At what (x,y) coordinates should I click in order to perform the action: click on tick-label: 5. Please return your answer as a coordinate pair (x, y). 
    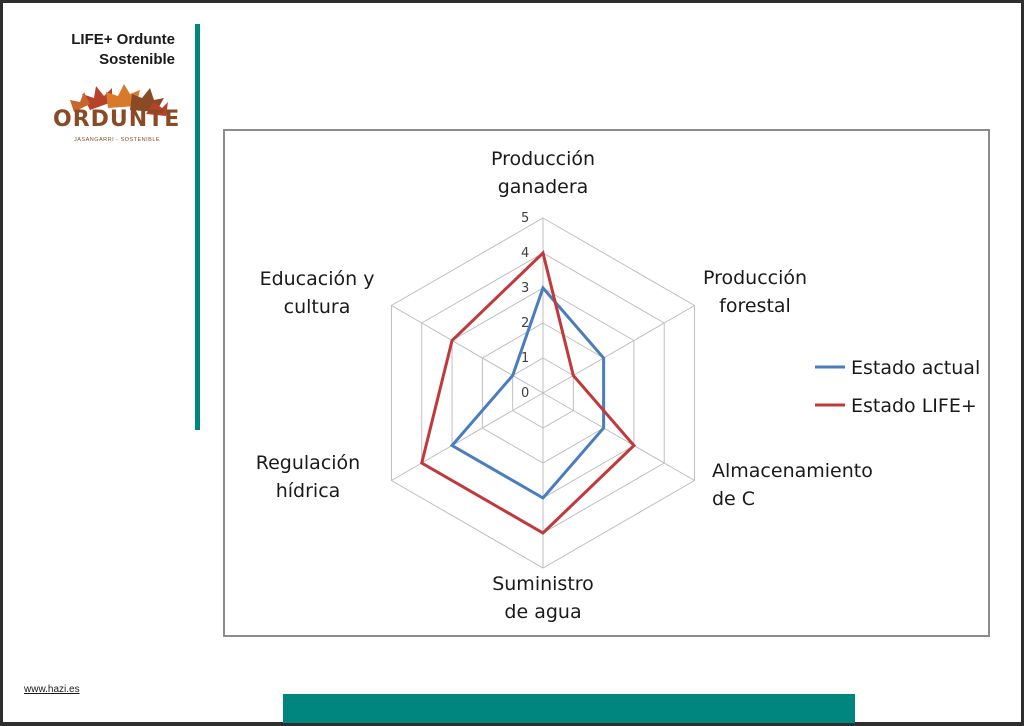
    Looking at the image, I should click on (525, 218).